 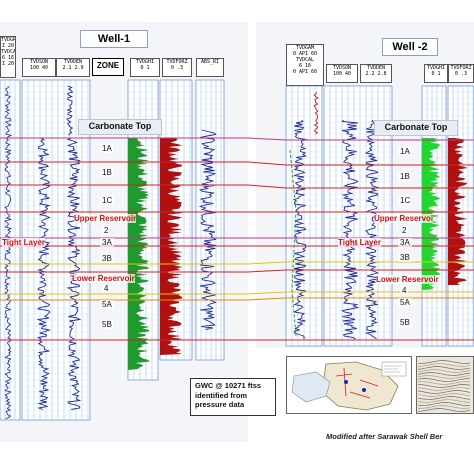 I want to click on well-1-zone-4: 4, so click(x=106, y=288).